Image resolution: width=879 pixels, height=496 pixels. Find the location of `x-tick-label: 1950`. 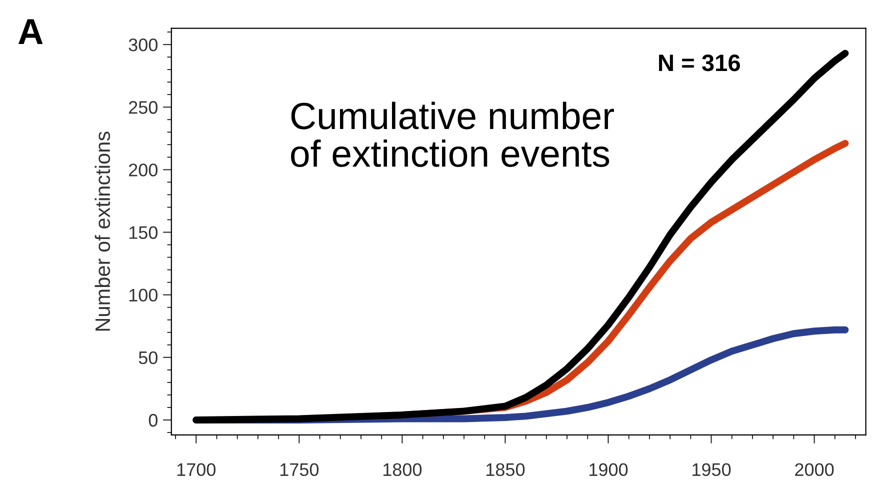

x-tick-label: 1950 is located at coordinates (711, 469).